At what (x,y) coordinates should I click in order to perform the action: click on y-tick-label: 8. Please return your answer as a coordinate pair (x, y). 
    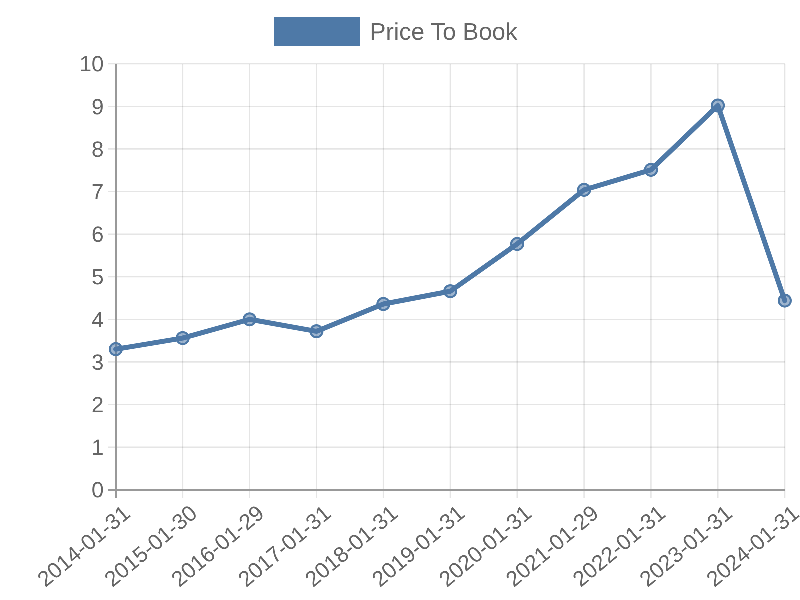
    Looking at the image, I should click on (98, 149).